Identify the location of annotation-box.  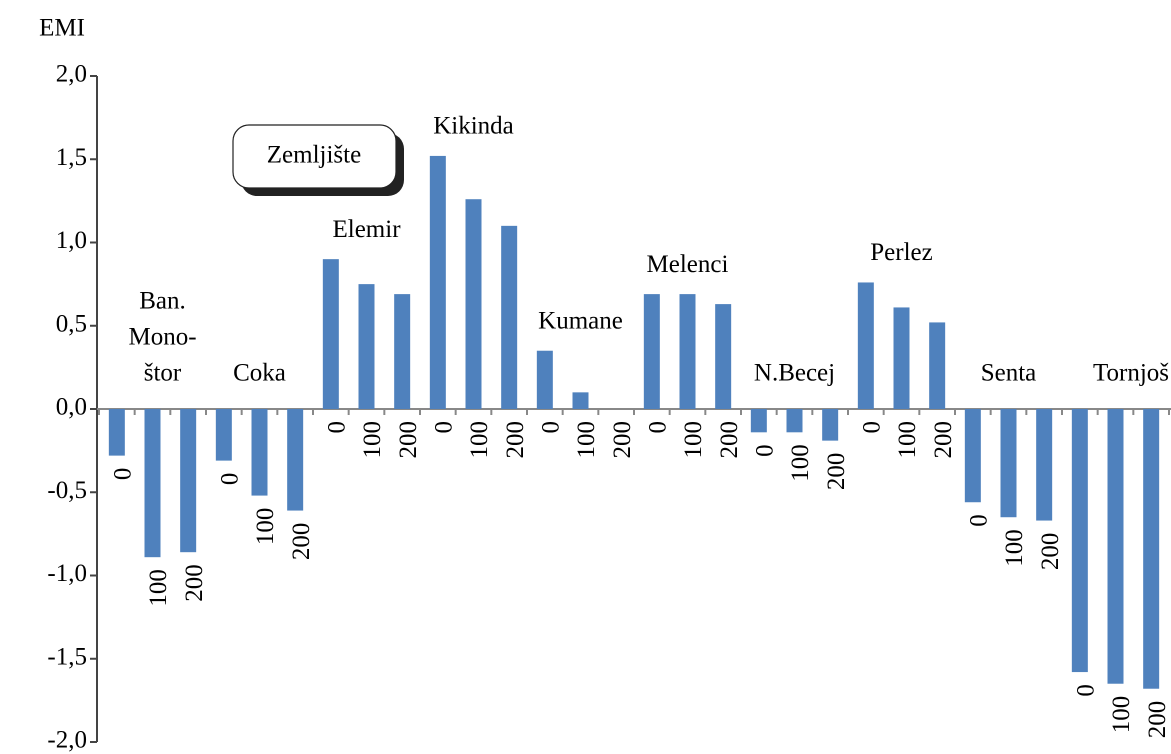
(314, 156).